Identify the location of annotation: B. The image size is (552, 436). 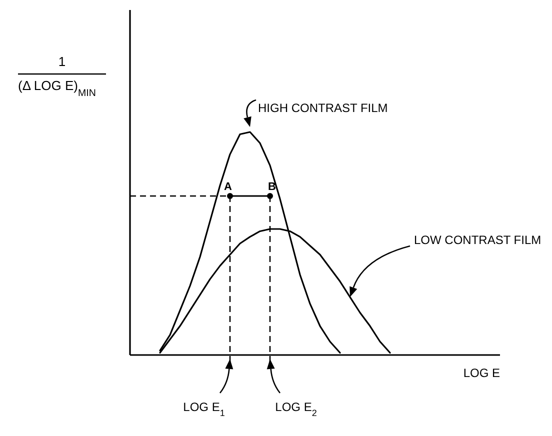
(272, 187).